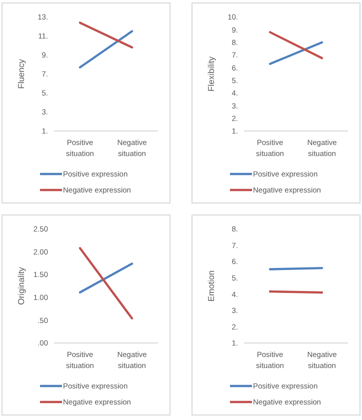 The image size is (362, 420). I want to click on y-axis-title: Emotion, so click(211, 286).